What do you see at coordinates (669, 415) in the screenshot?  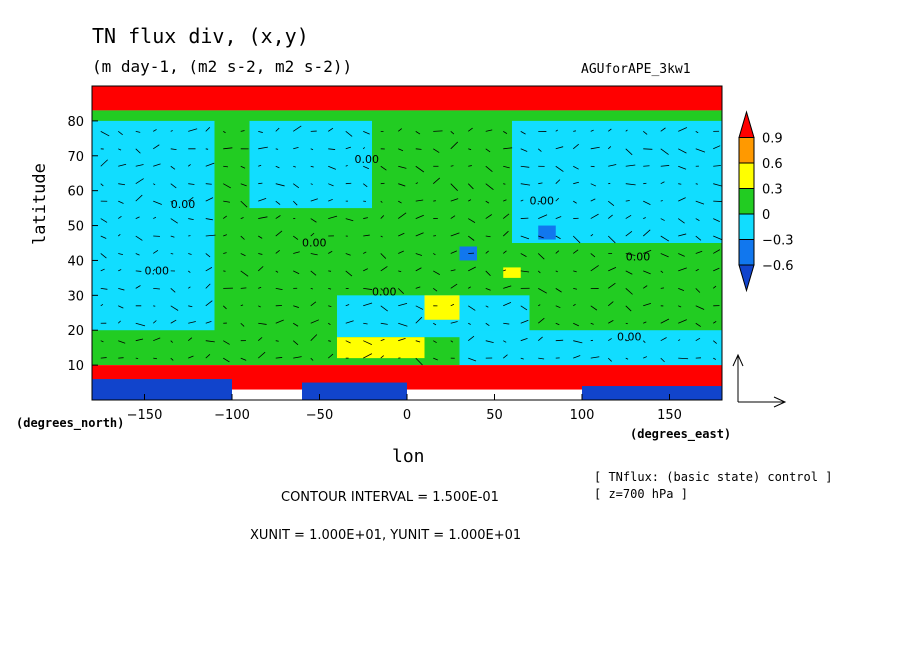 I see `x-tick-label: 150` at bounding box center [669, 415].